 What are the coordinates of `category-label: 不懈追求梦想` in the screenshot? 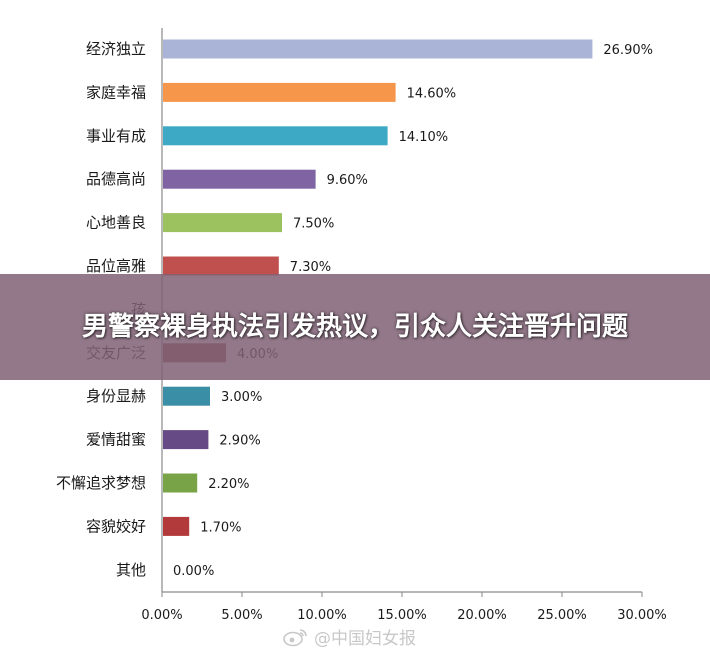 It's located at (101, 483).